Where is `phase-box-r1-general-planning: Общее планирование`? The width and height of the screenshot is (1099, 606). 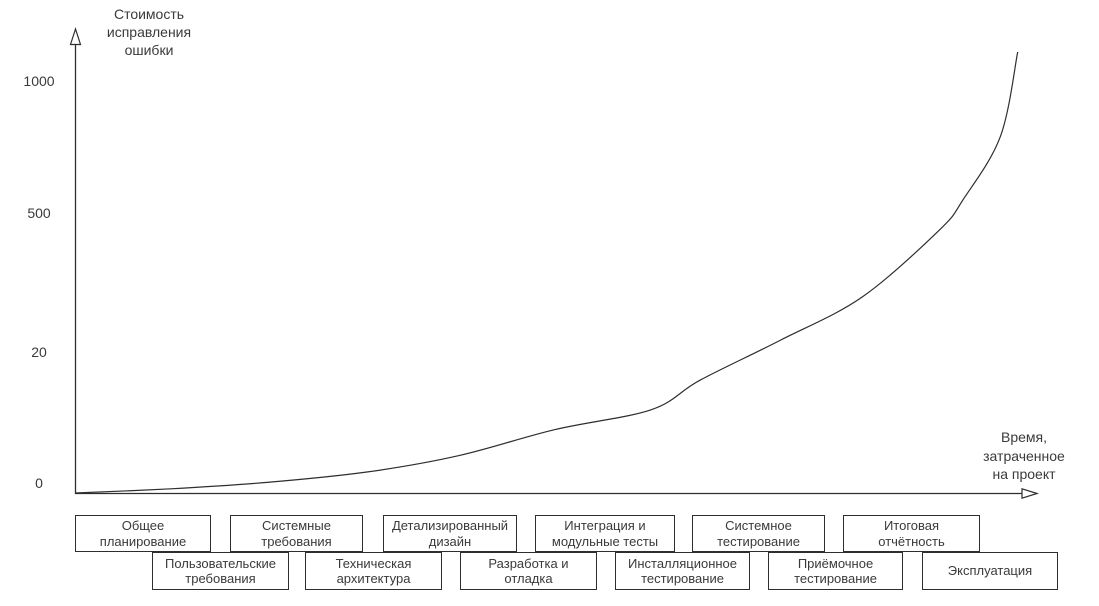 phase-box-r1-general-planning: Общее планирование is located at coordinates (143, 533).